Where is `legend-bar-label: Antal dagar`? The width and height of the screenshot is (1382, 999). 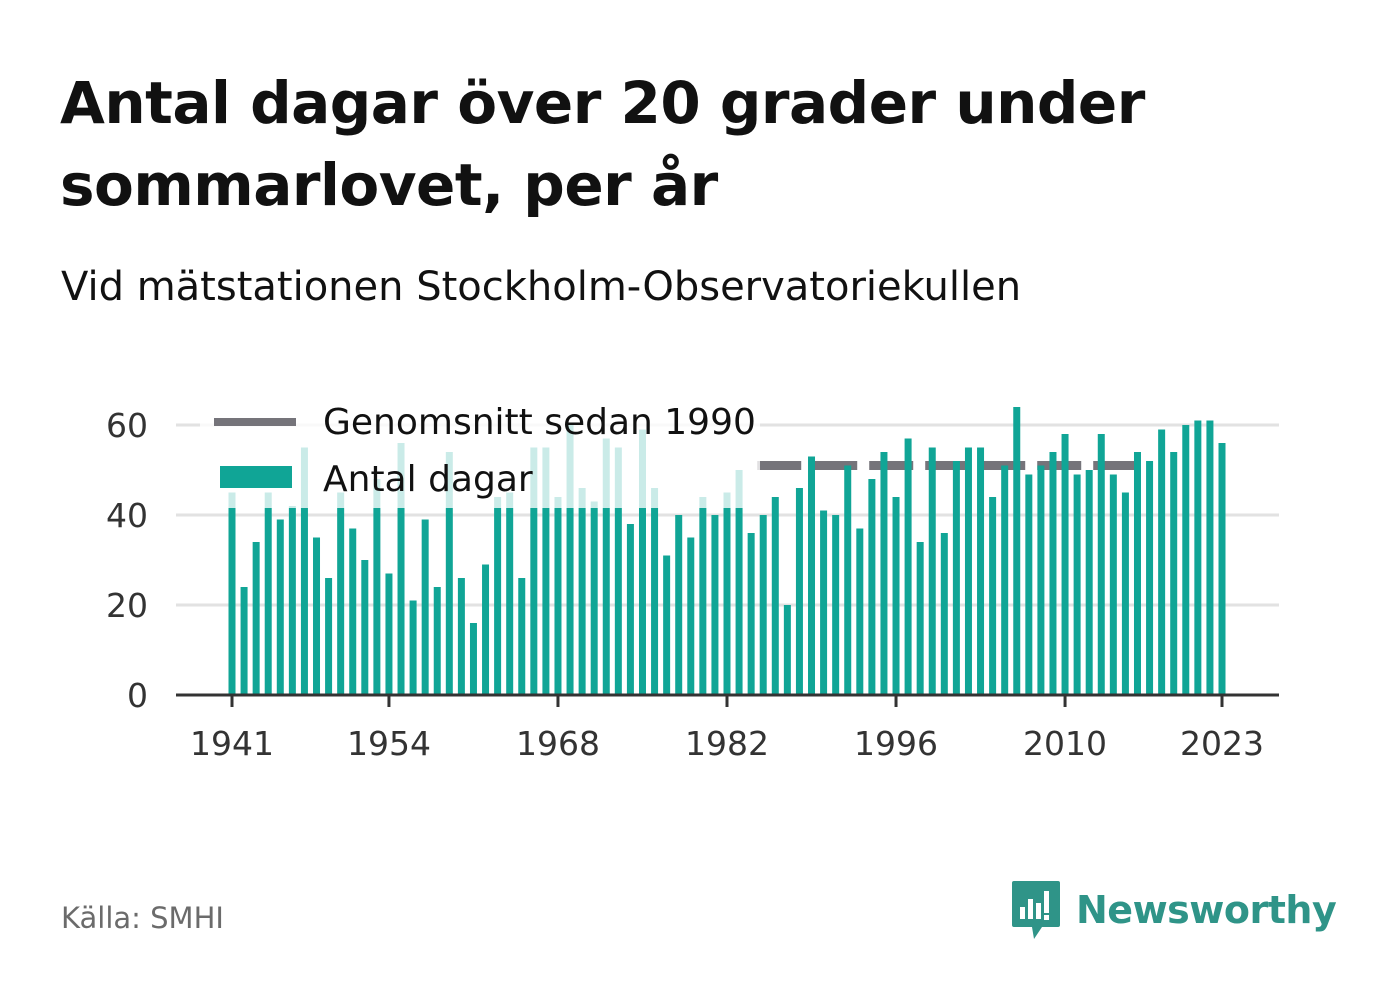 legend-bar-label: Antal dagar is located at coordinates (428, 479).